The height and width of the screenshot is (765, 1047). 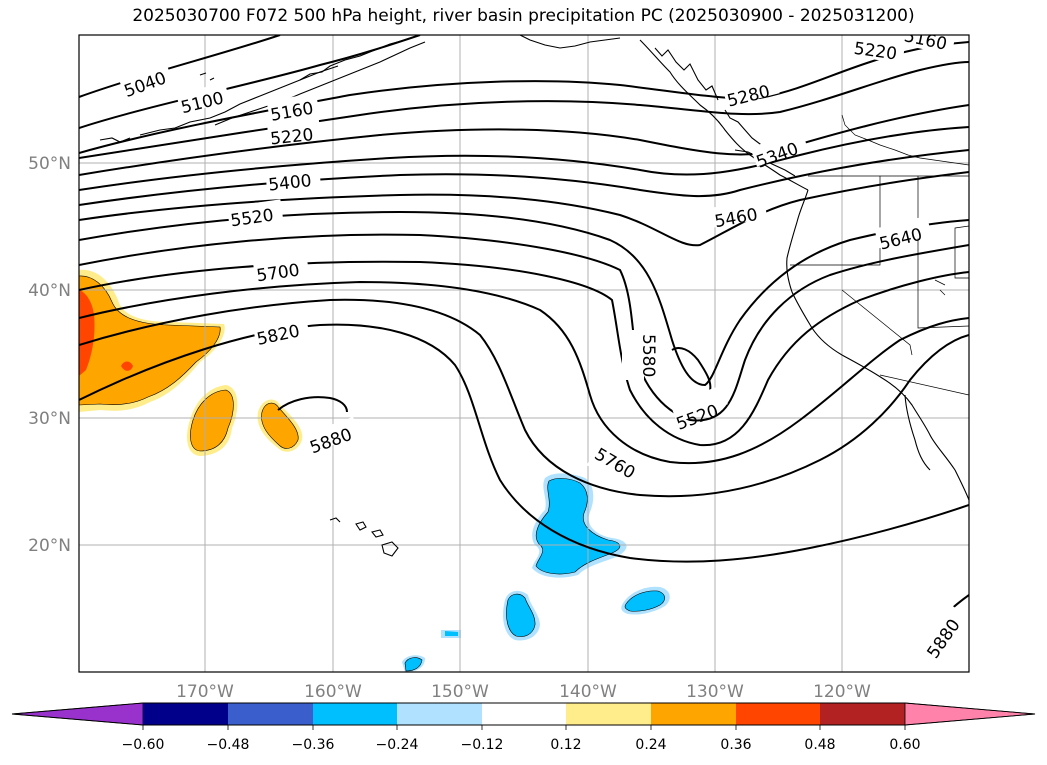 I want to click on colorbar-tick-6: 0.12, so click(x=565, y=745).